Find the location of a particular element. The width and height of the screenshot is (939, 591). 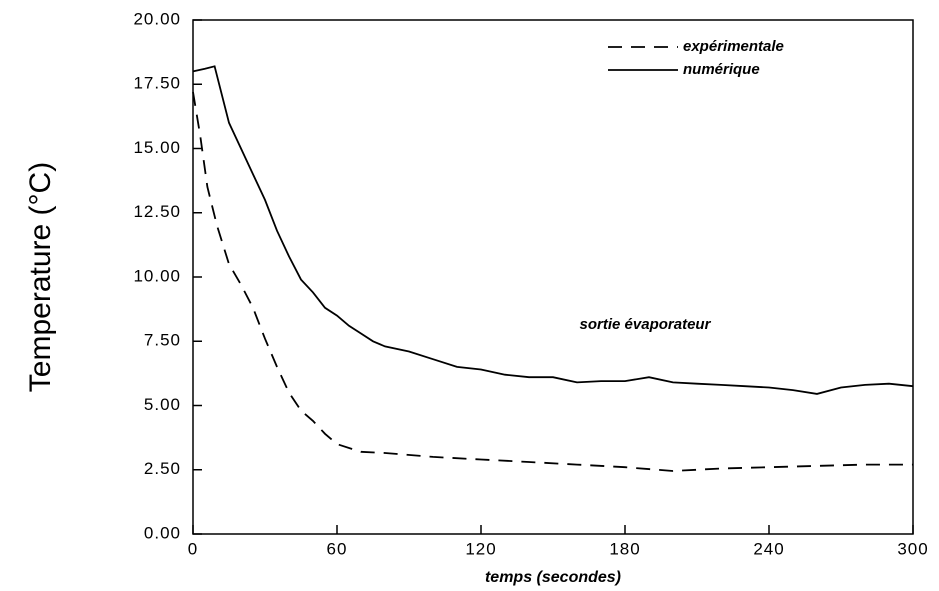

annotation: sortie évaporateur is located at coordinates (646, 324).